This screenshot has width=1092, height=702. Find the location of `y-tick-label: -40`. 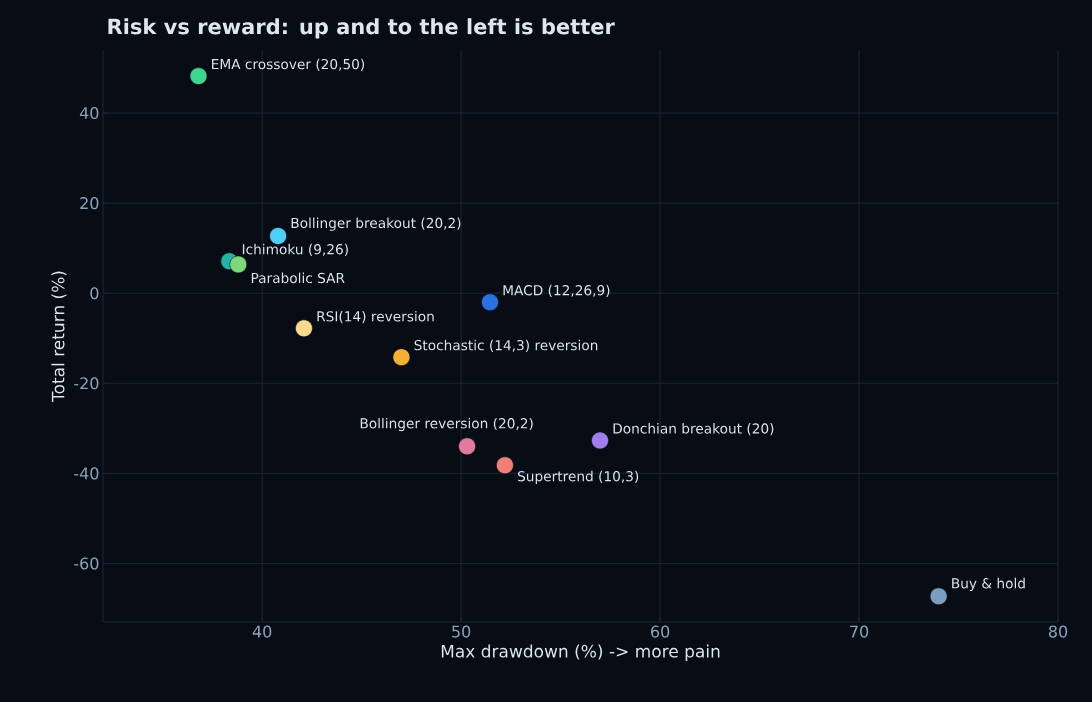

y-tick-label: -40 is located at coordinates (86, 473).